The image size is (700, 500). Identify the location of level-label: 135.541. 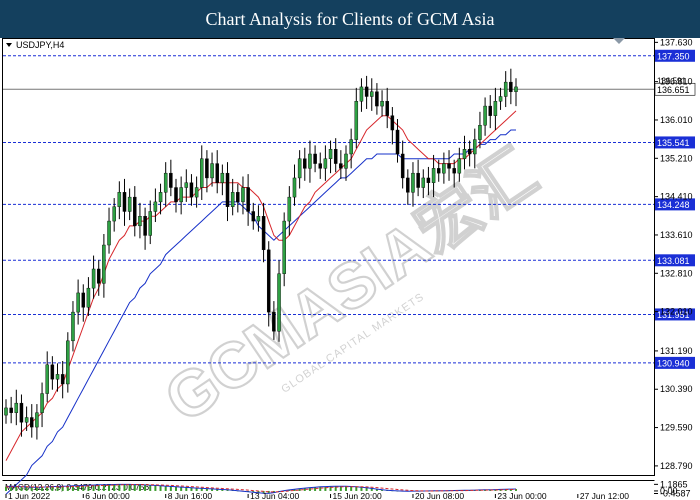
(673, 143).